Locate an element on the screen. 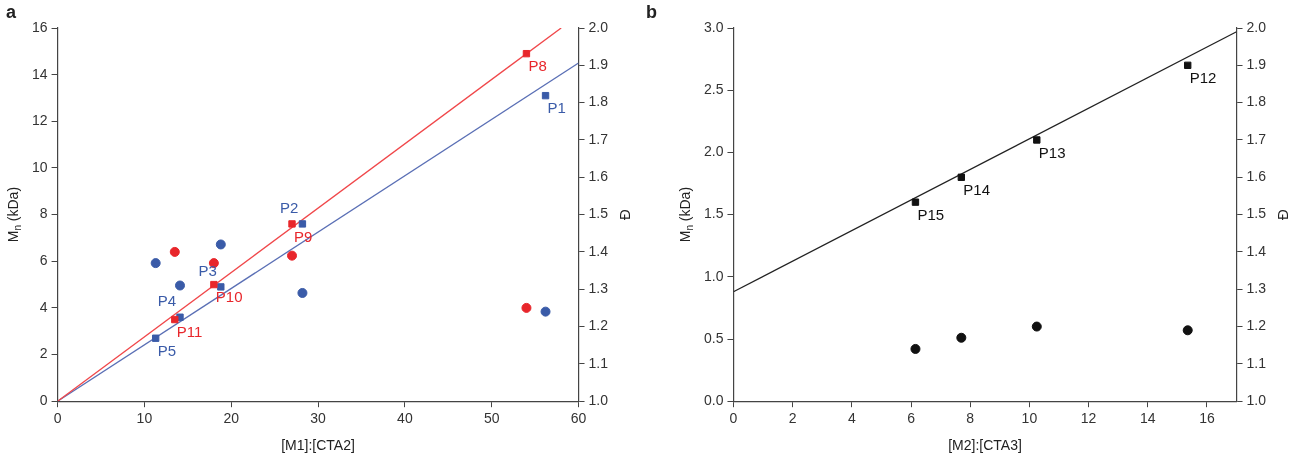 The width and height of the screenshot is (1298, 462). y-tick-label: 8 is located at coordinates (43, 213).